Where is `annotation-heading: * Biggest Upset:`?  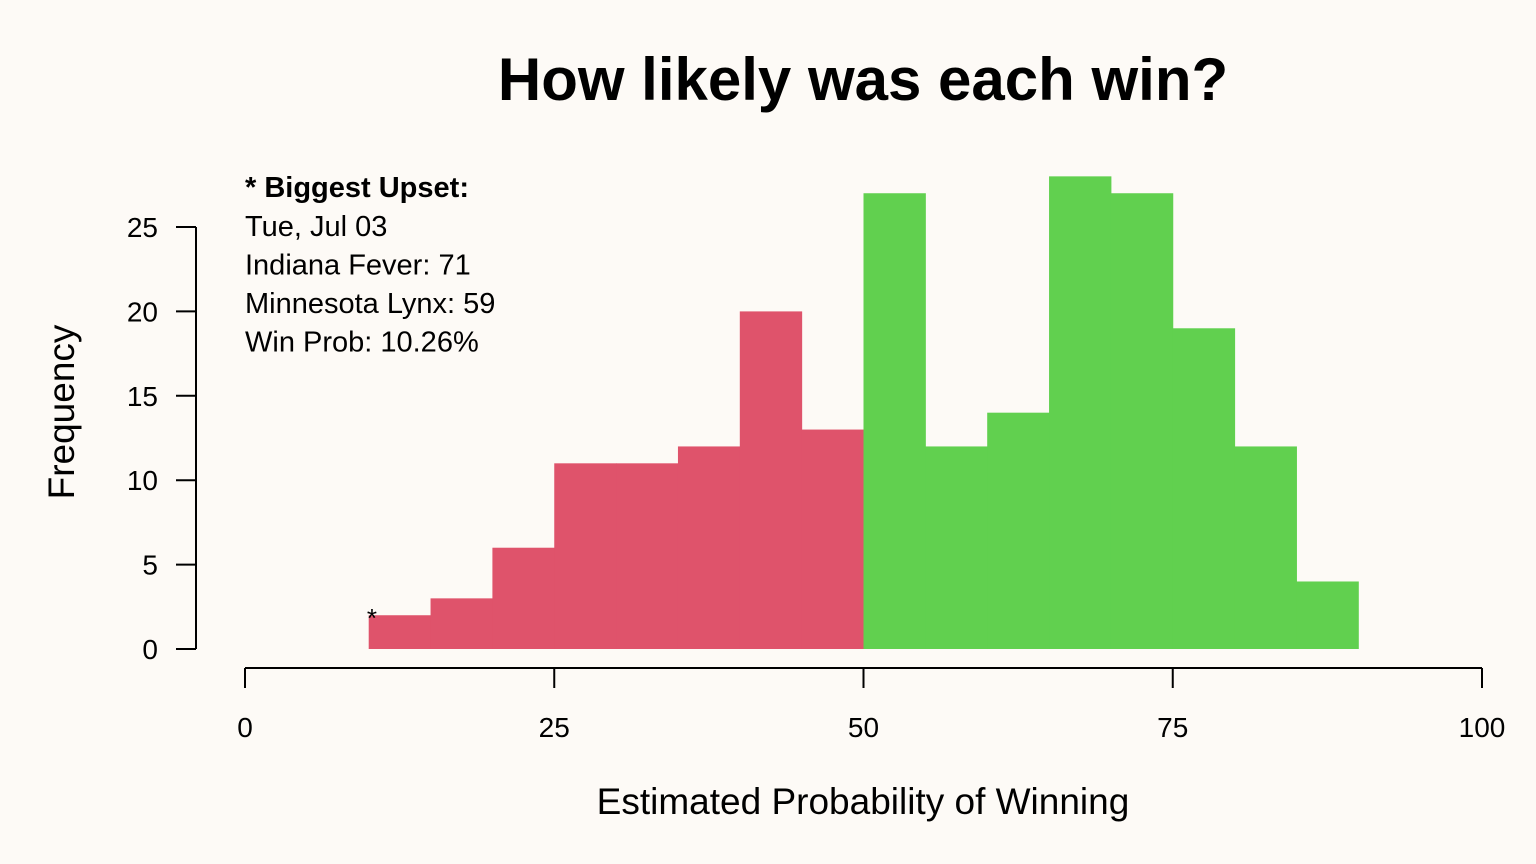 annotation-heading: * Biggest Upset: is located at coordinates (357, 188).